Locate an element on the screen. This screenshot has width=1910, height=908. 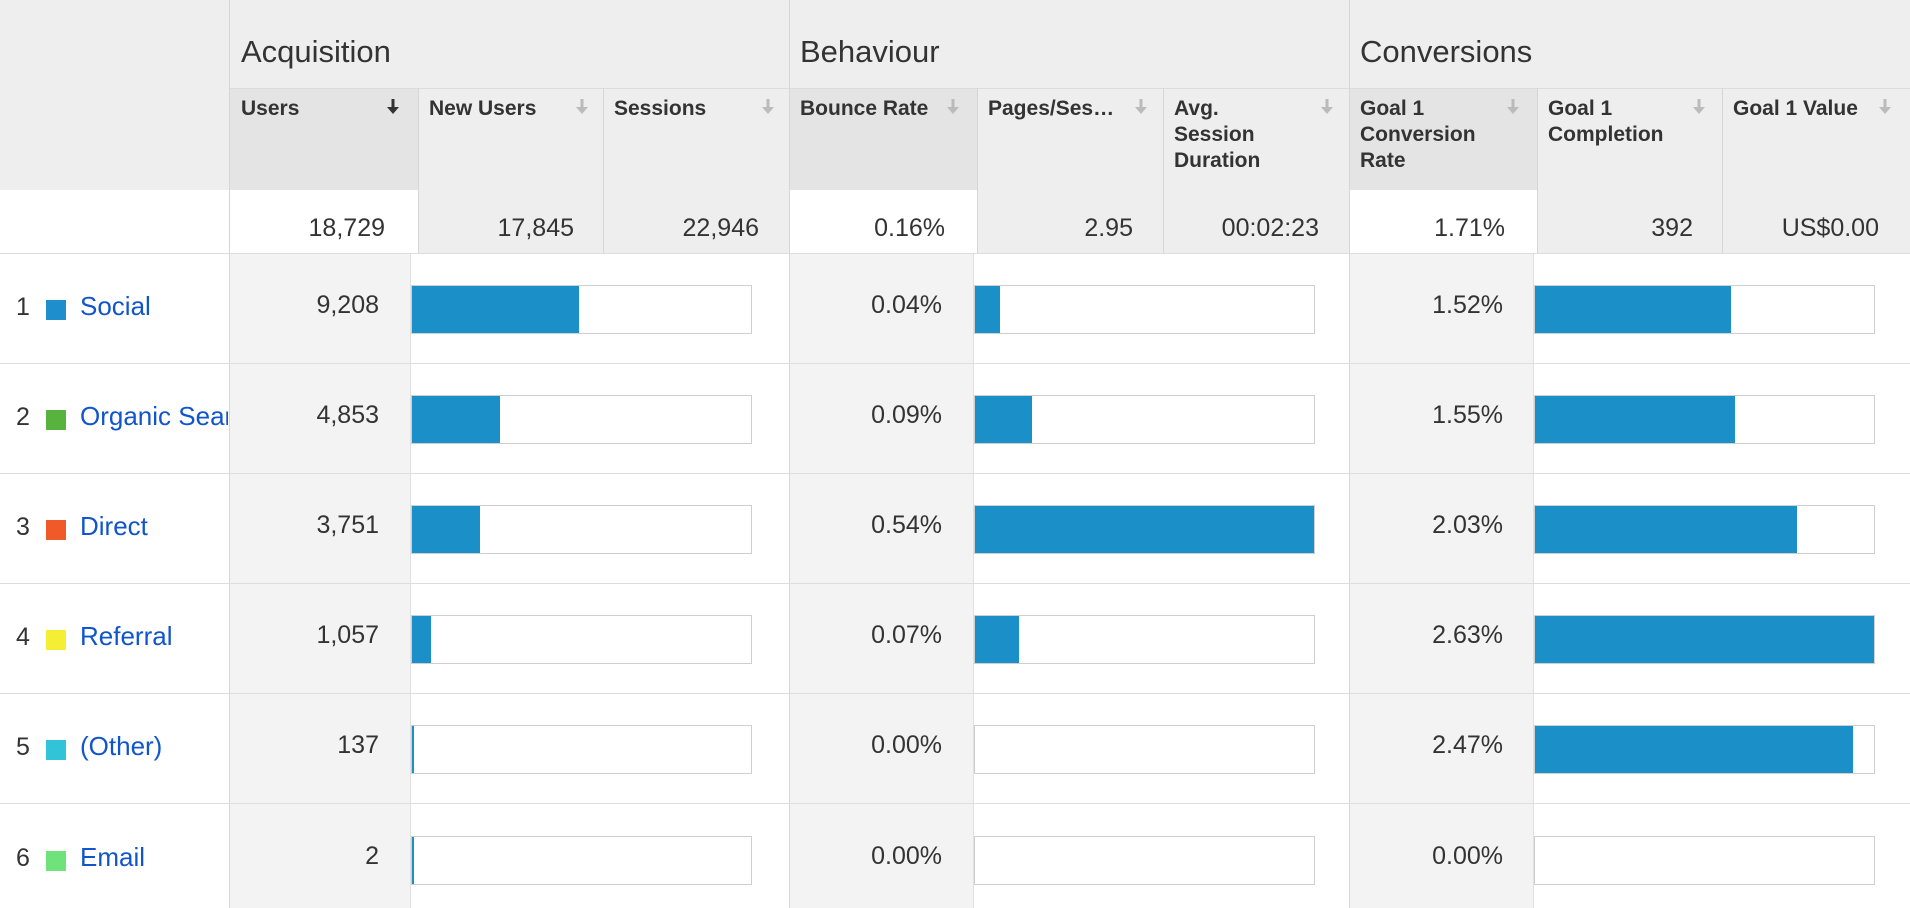
channel-link: Direct is located at coordinates (114, 526).